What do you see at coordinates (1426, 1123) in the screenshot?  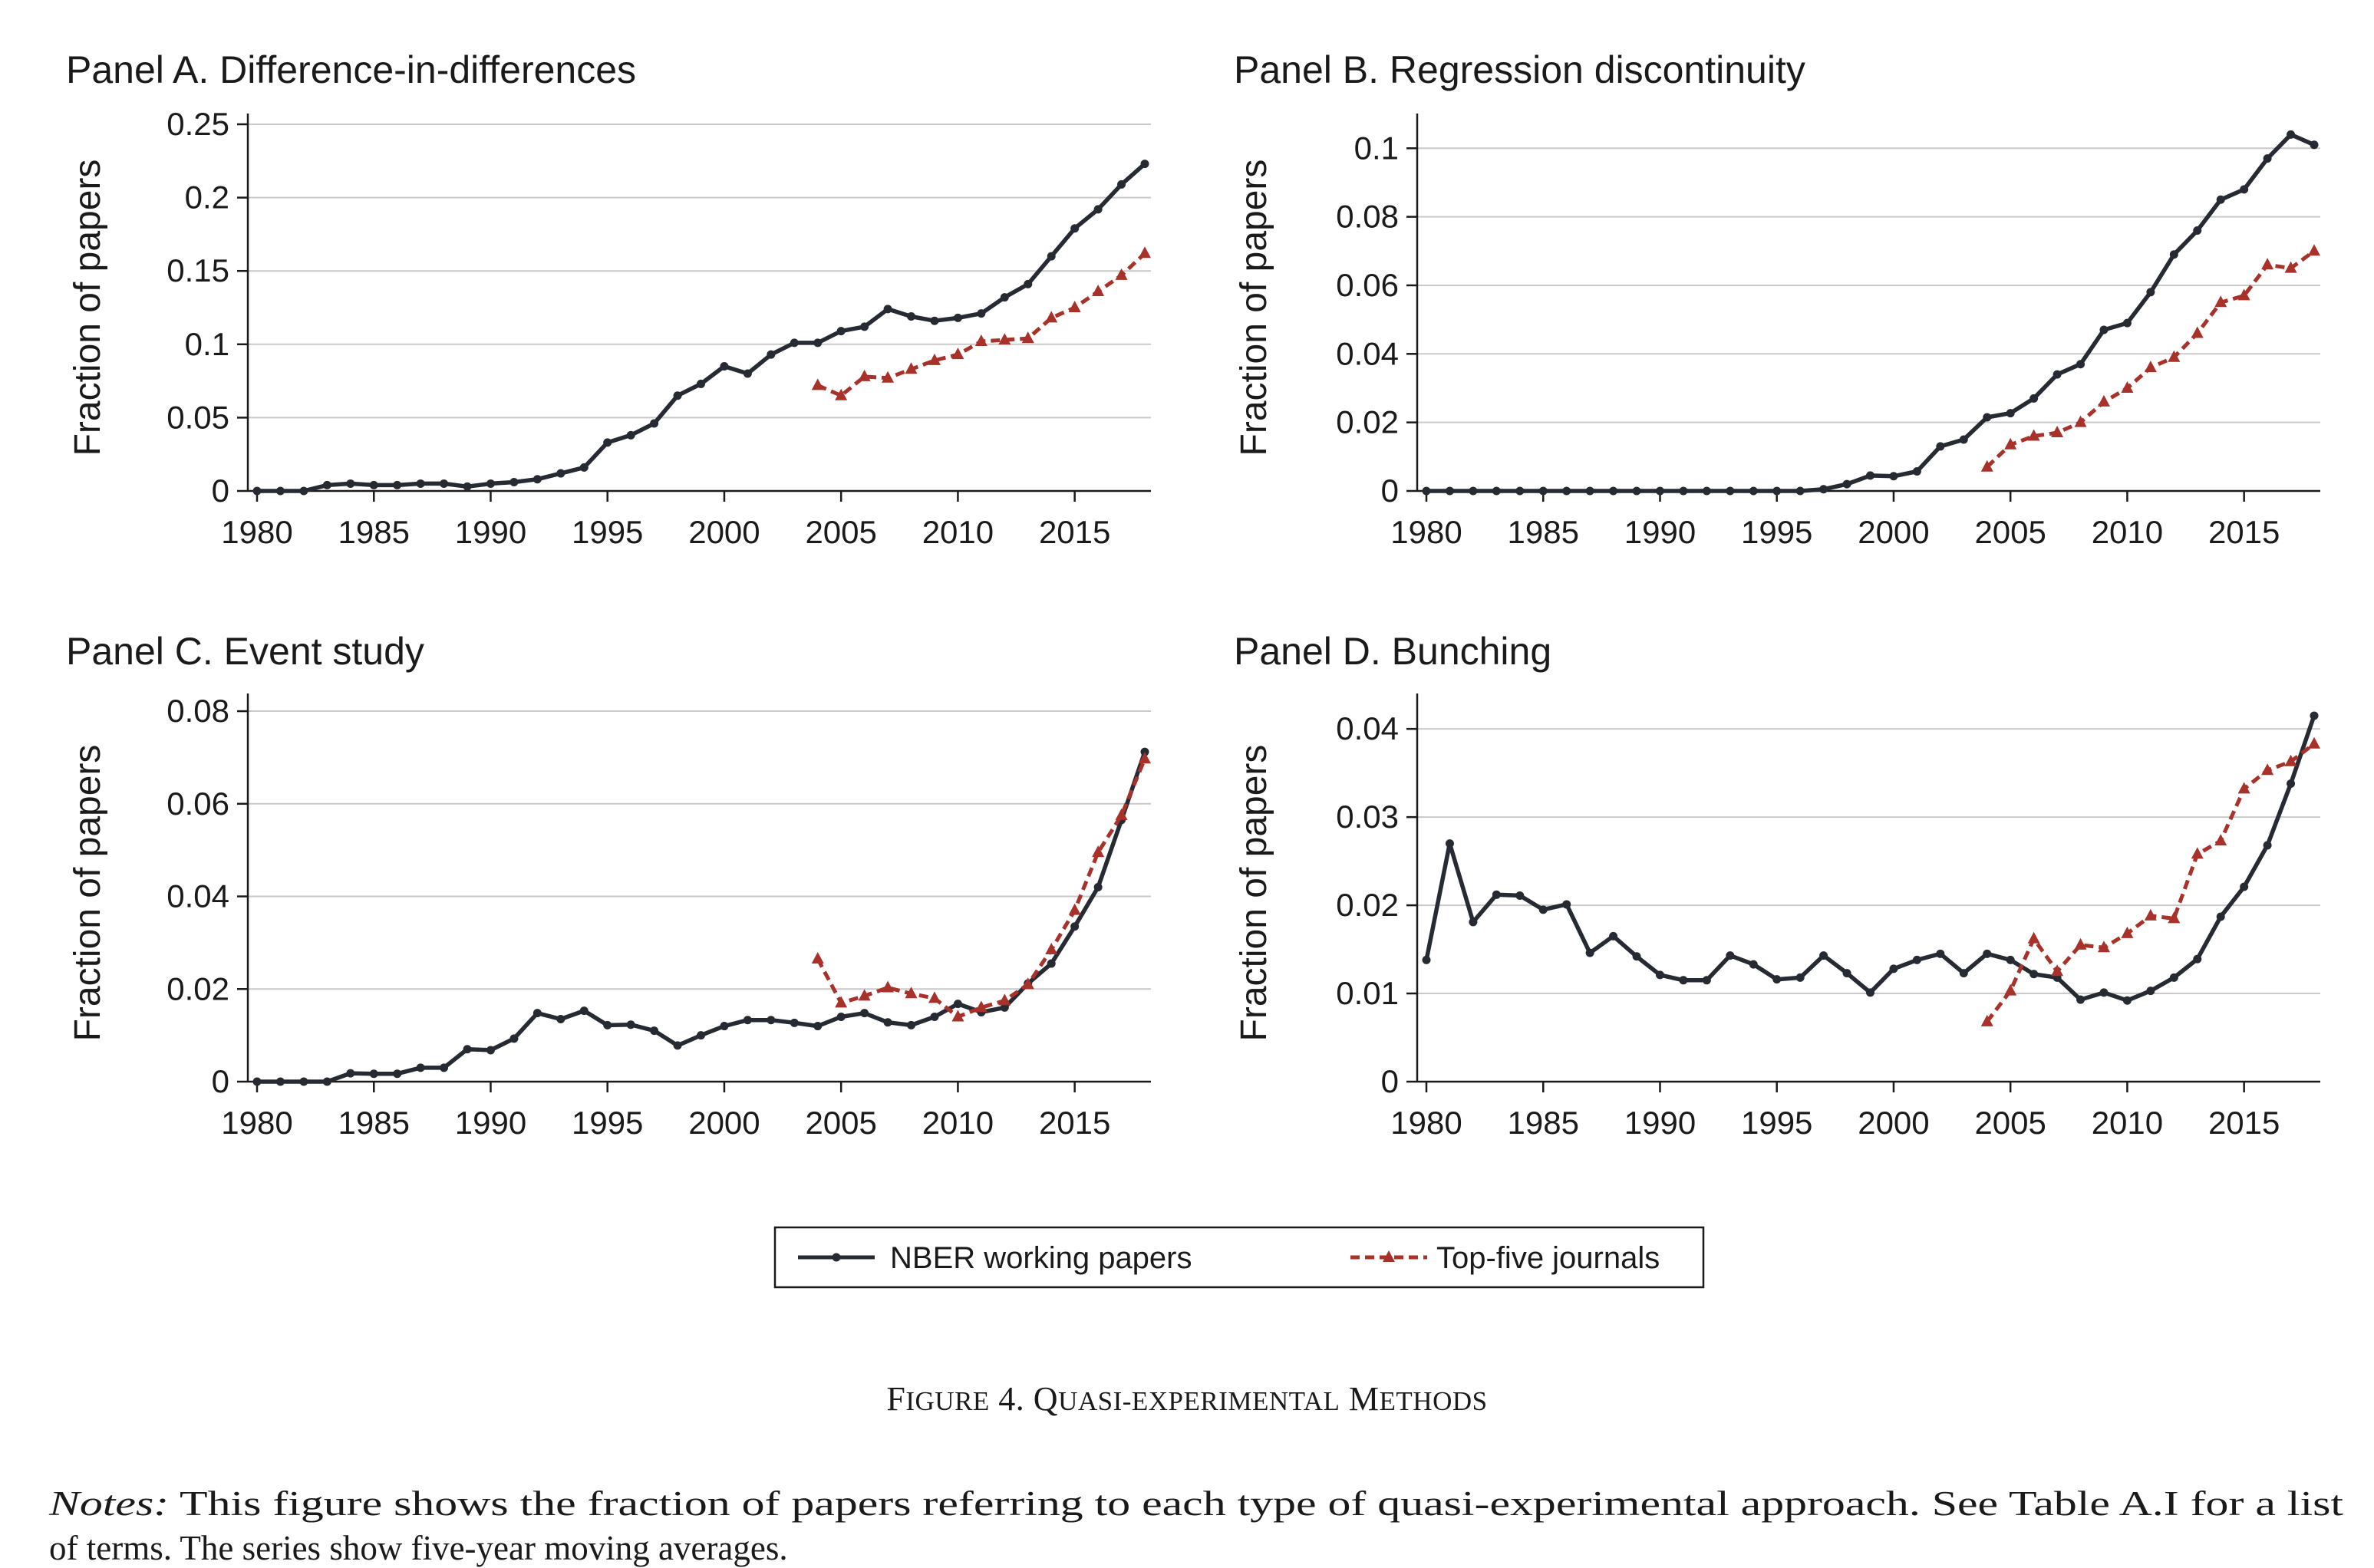 I see `x-tick-label: 1980` at bounding box center [1426, 1123].